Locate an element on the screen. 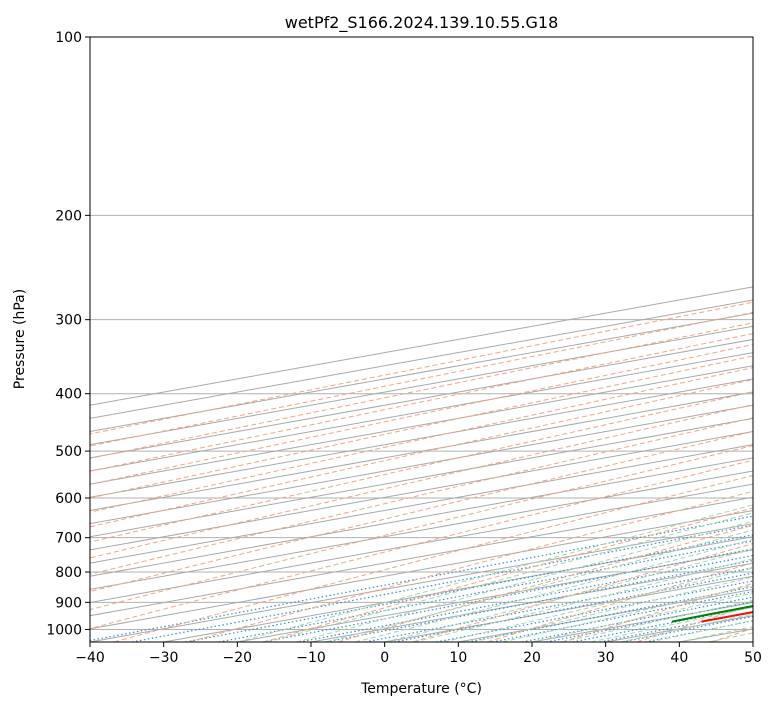 The height and width of the screenshot is (708, 775). y-tick-label: 300 is located at coordinates (68, 321).